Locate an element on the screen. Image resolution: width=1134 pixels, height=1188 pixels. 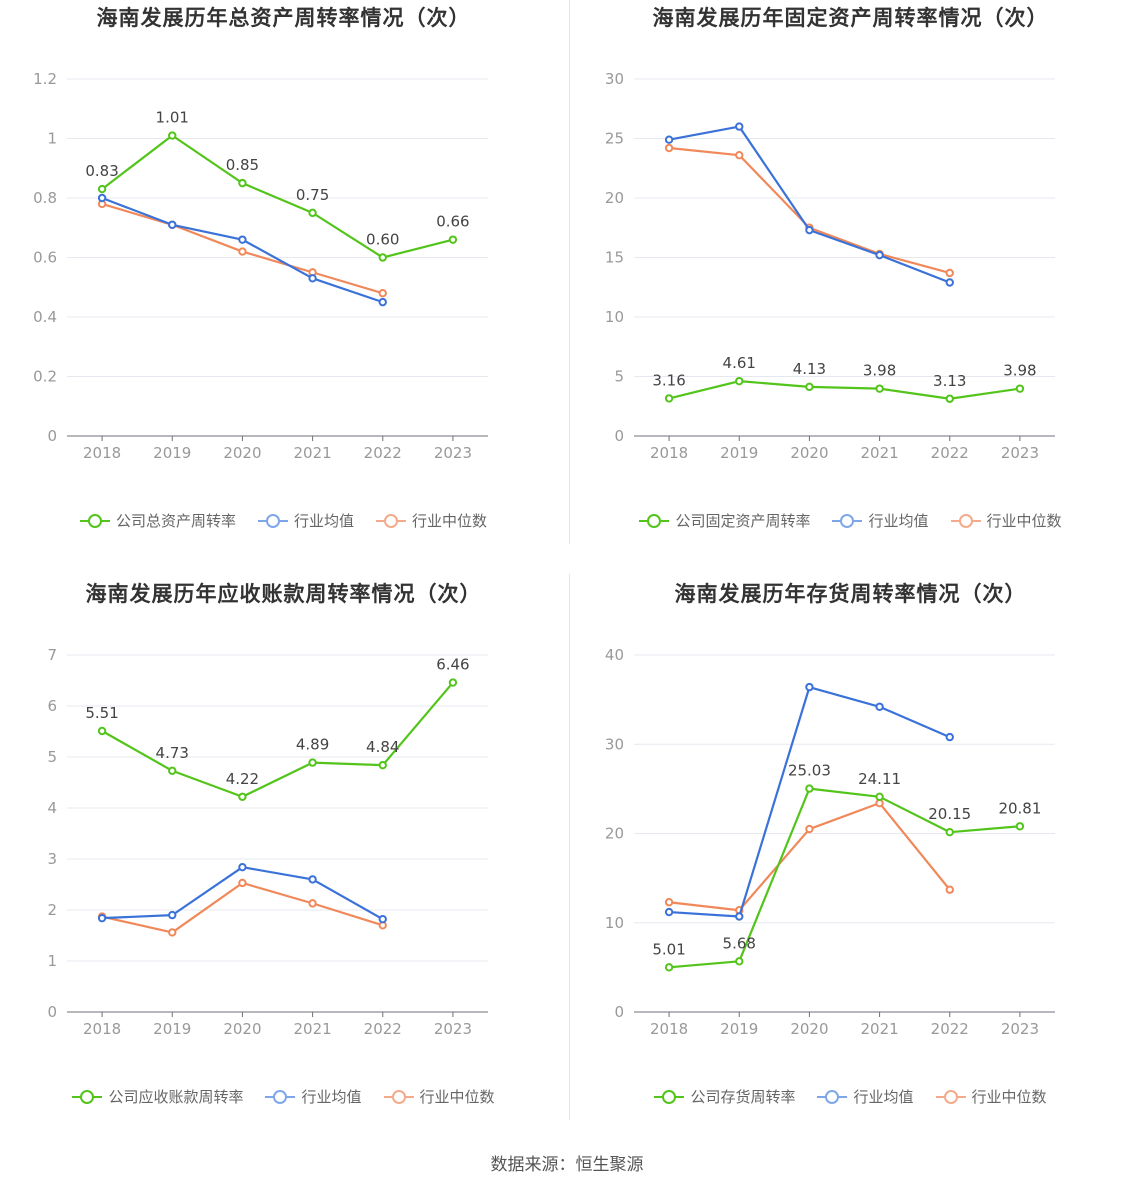
chart-legend: 公司存货周转率 行业均值 行业中位数 is located at coordinates (850, 1096).